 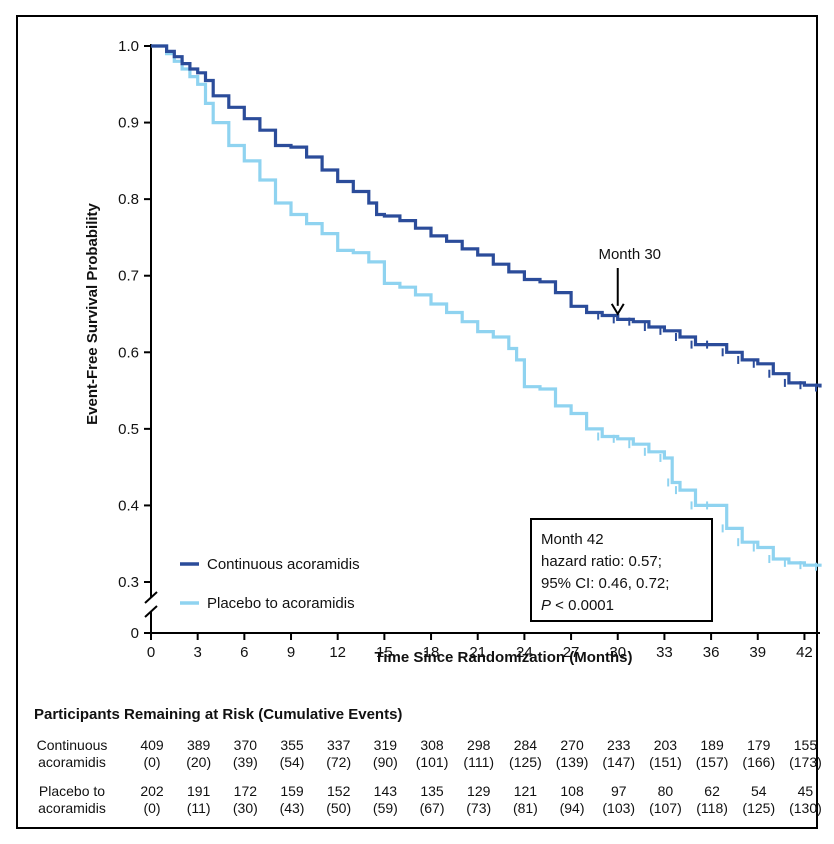 I want to click on risk-cell: 62 (118), so click(x=712, y=800).